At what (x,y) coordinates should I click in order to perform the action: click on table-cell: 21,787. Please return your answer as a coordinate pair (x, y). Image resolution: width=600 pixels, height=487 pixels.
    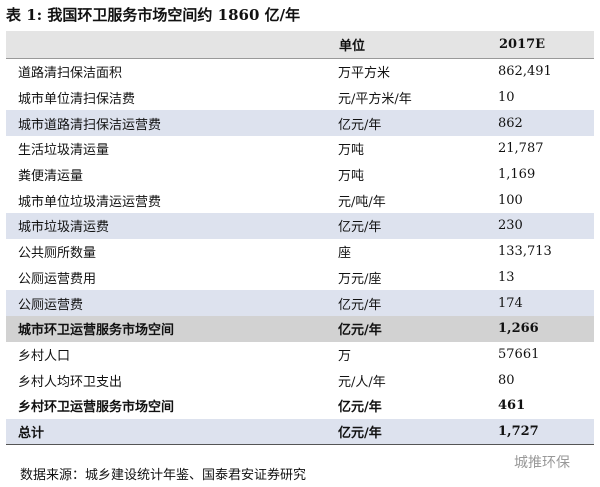
    Looking at the image, I should click on (521, 149).